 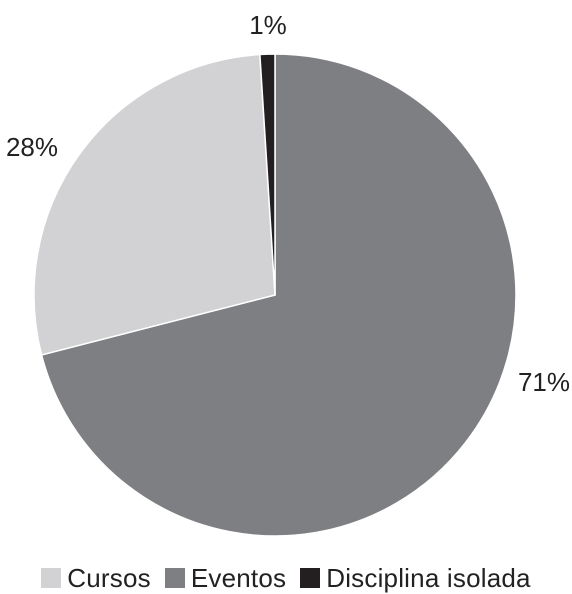 What do you see at coordinates (238, 578) in the screenshot?
I see `legend-label-eventos: Eventos` at bounding box center [238, 578].